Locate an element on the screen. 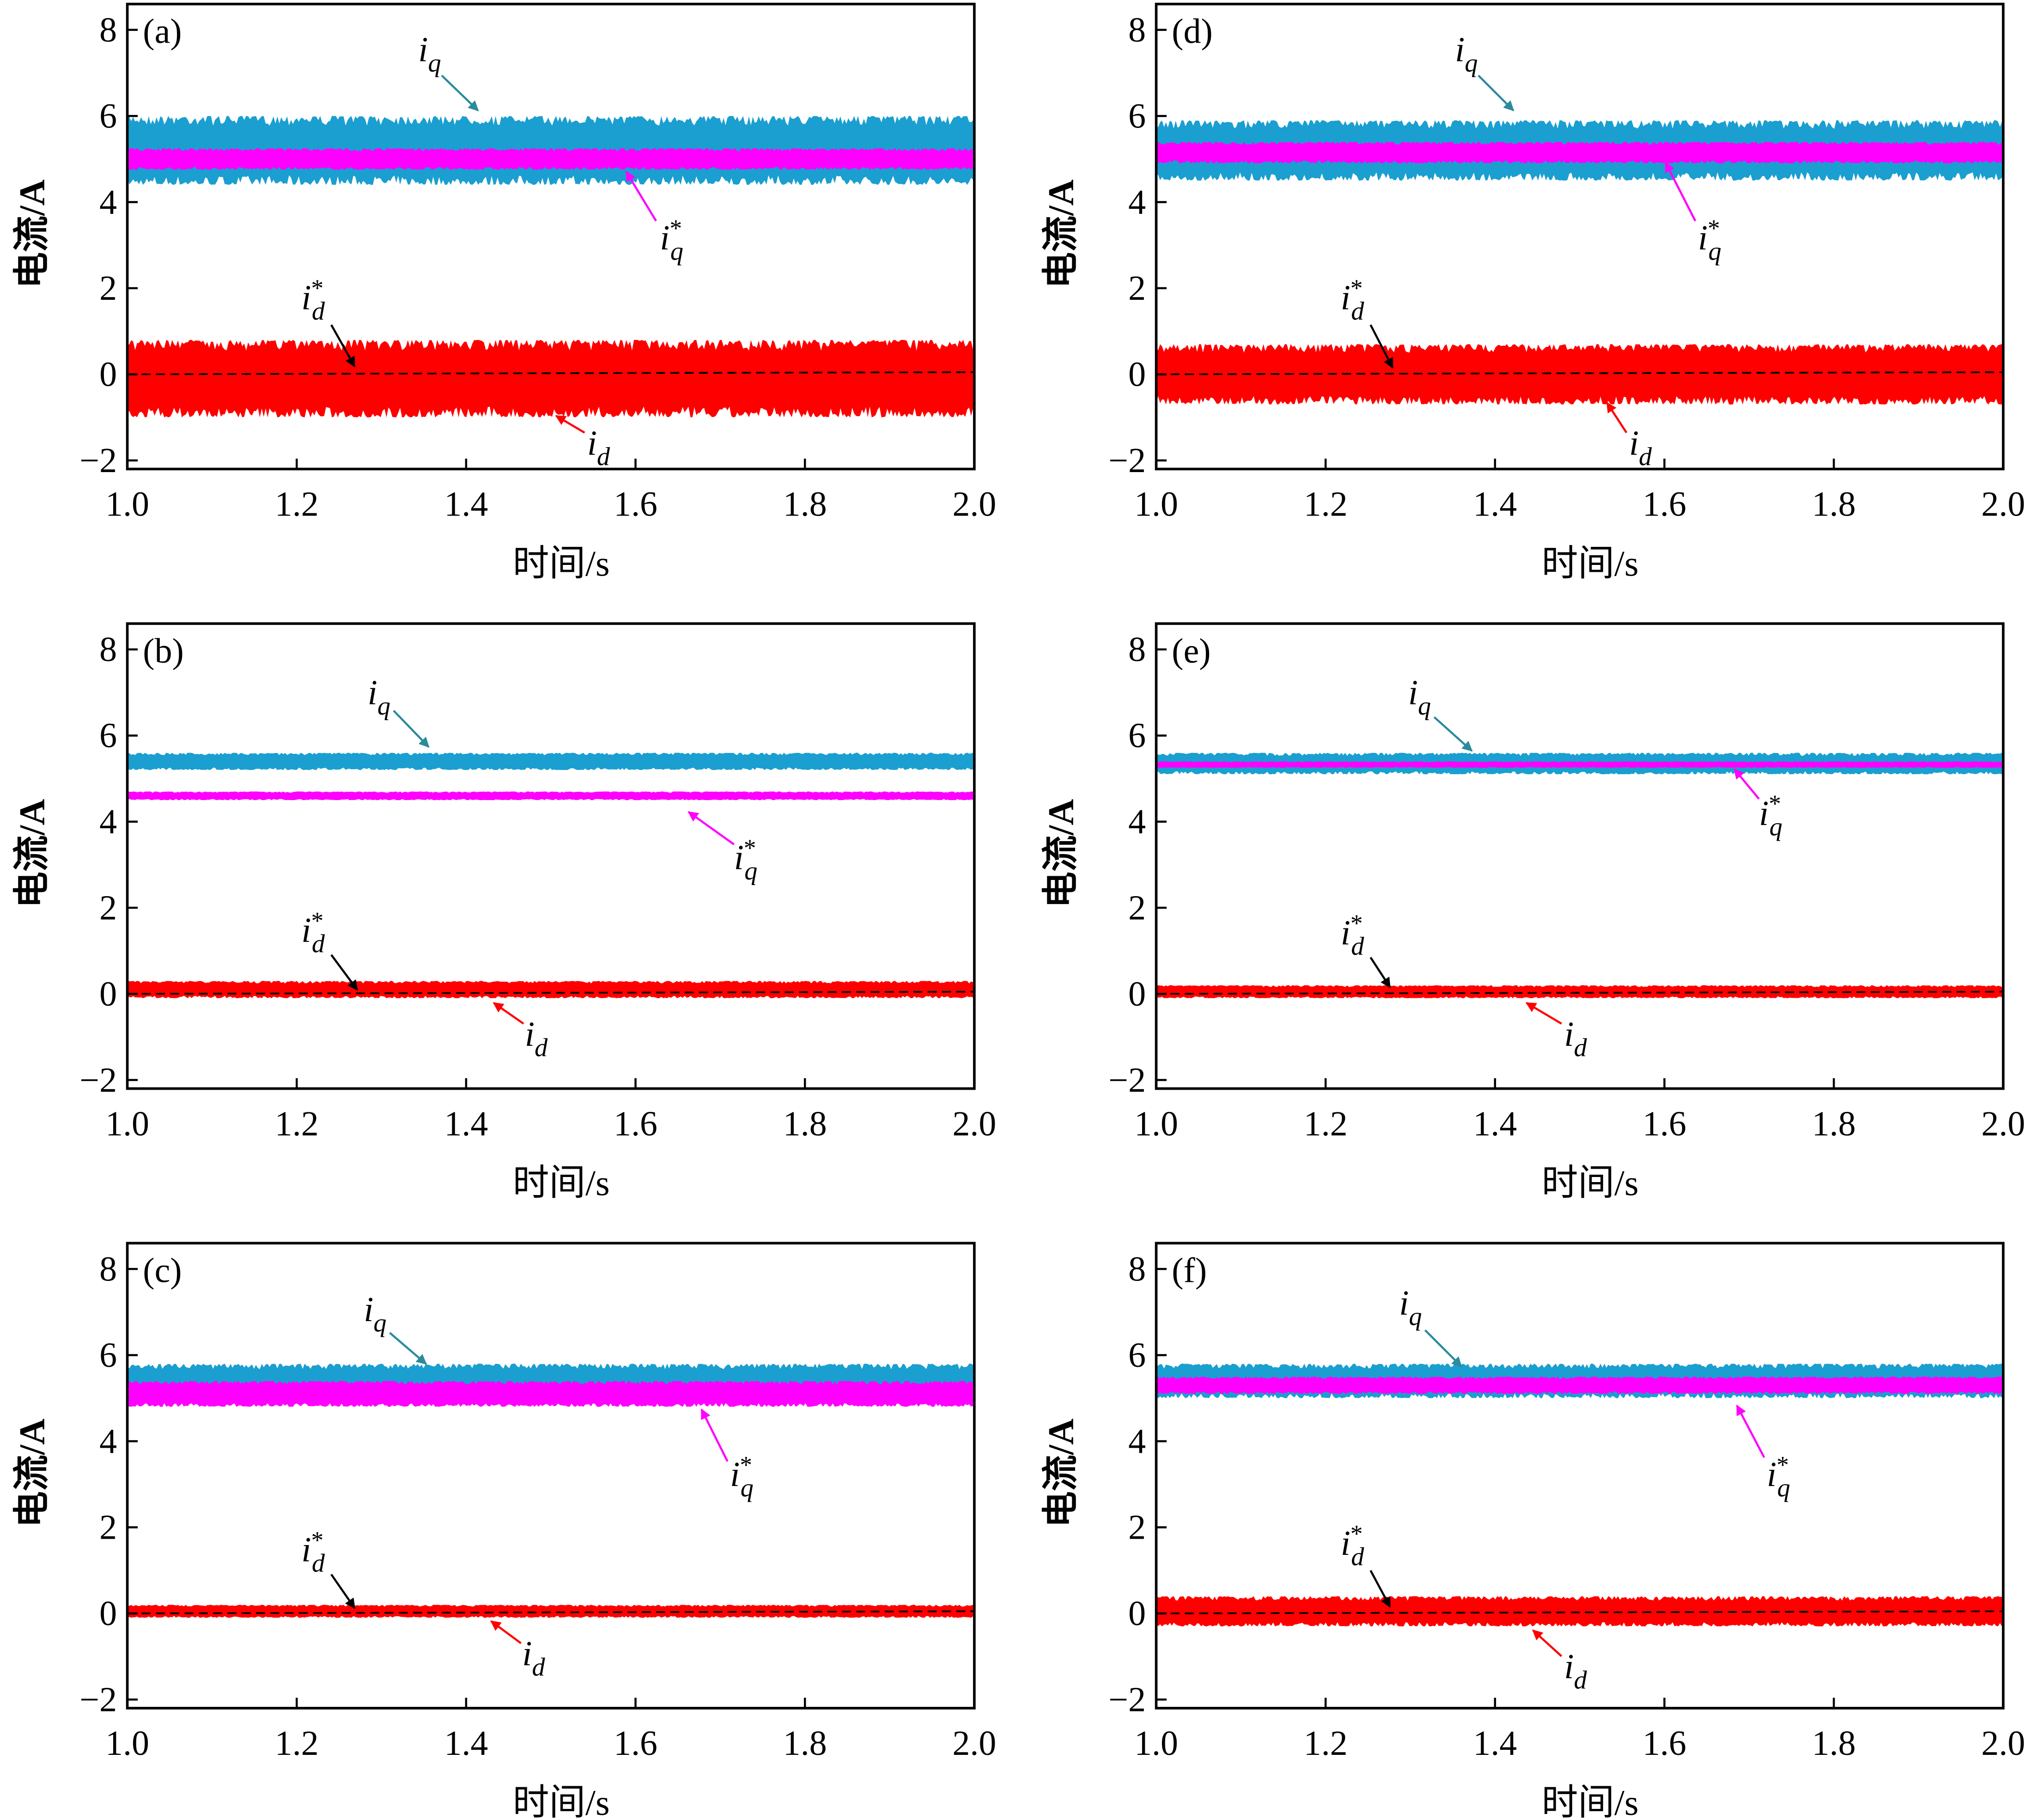 The image size is (2037, 1820). x-tick-label: 1.8 is located at coordinates (1834, 1123).